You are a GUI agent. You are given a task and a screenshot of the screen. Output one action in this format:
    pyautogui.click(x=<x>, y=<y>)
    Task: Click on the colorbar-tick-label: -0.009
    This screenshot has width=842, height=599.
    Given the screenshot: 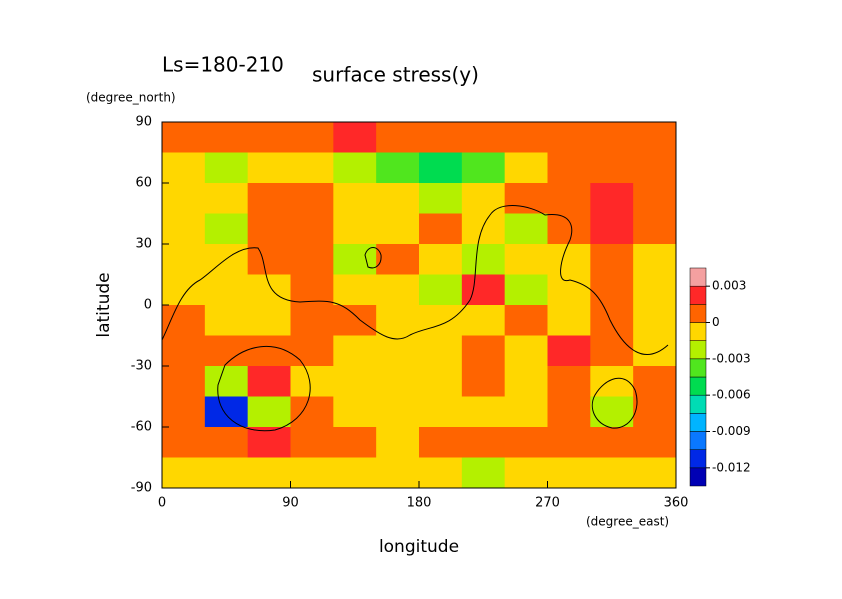 What is the action you would take?
    pyautogui.click(x=731, y=431)
    